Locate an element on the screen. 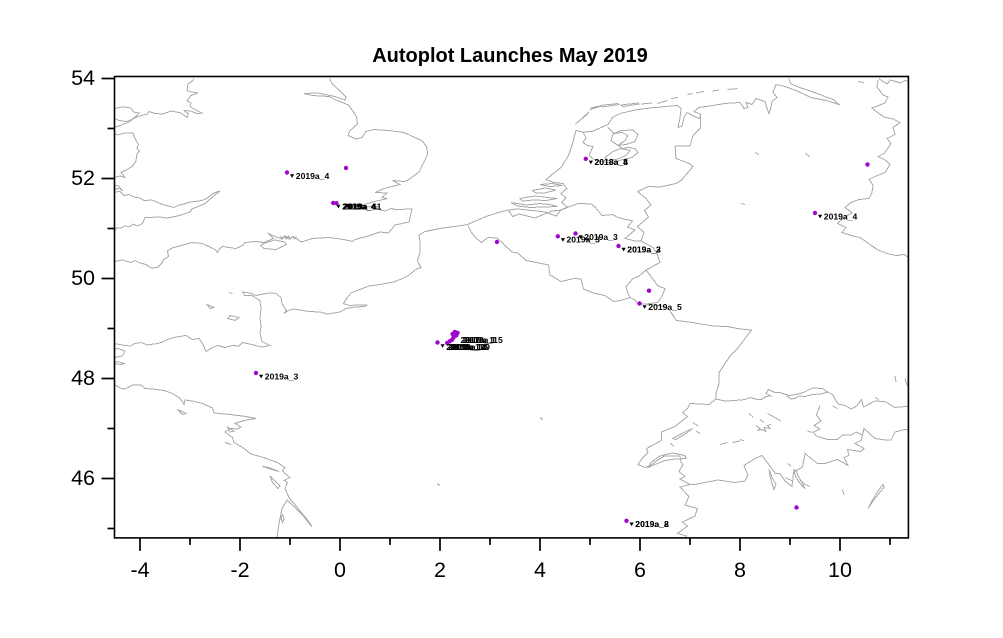 The height and width of the screenshot is (638, 1003). svg-text: 4 is located at coordinates (540, 570).